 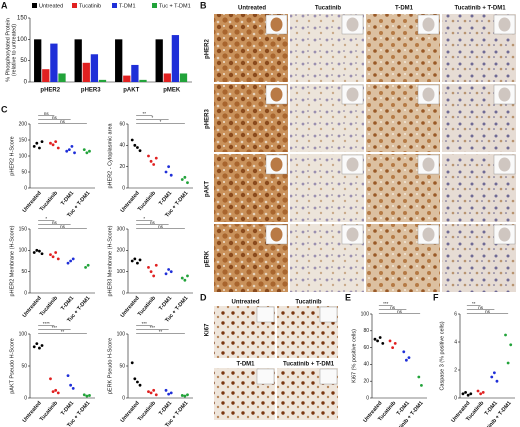 I want to click on row-label: pHER2, so click(x=208, y=49).